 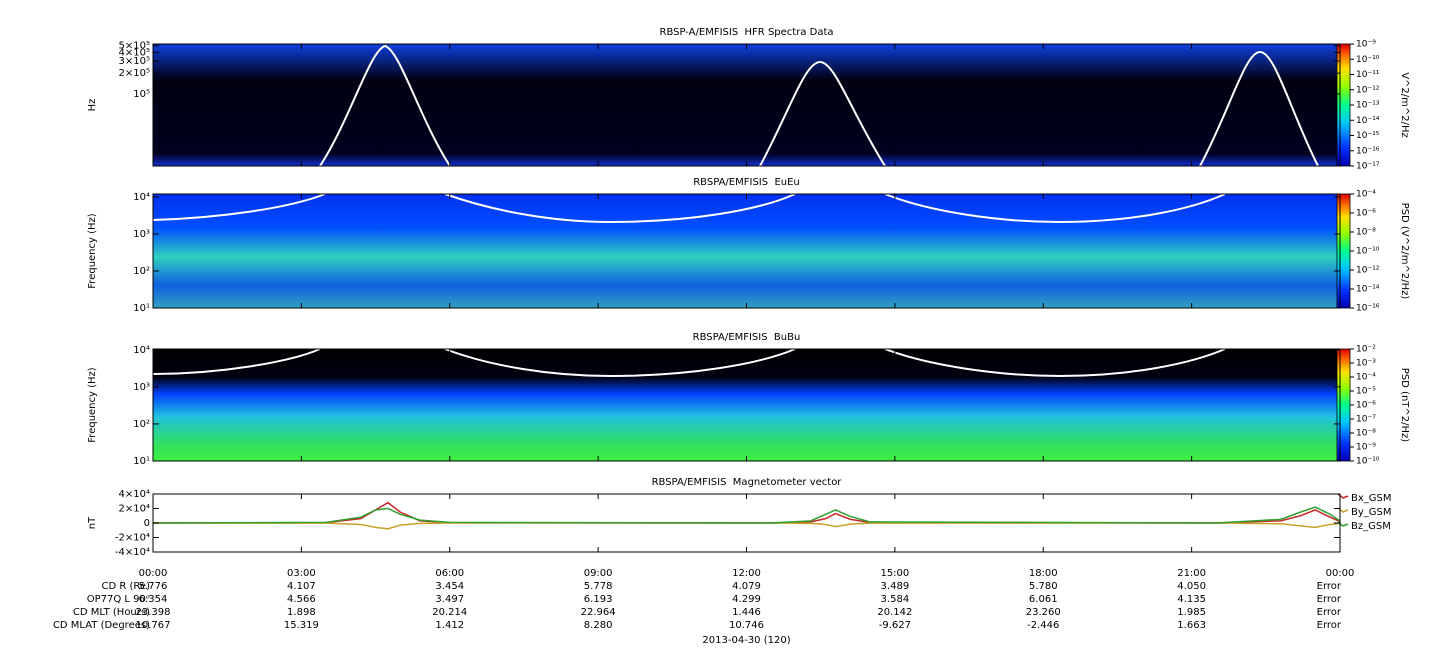 I want to click on ephemeris-value: 10.767, so click(x=153, y=625).